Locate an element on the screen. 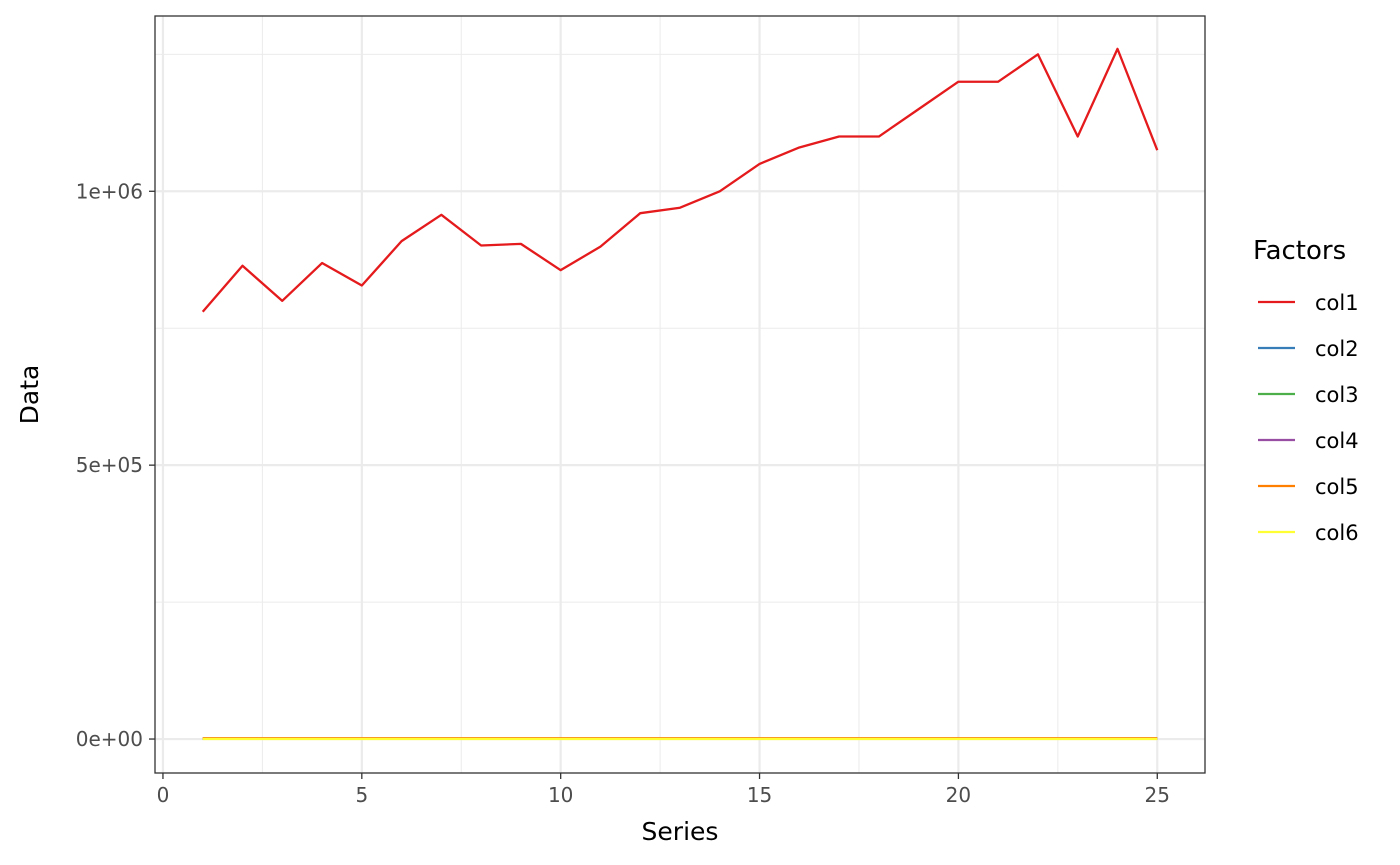 This screenshot has height=865, width=1400. y-tick-label: 0e+00 is located at coordinates (109, 739).